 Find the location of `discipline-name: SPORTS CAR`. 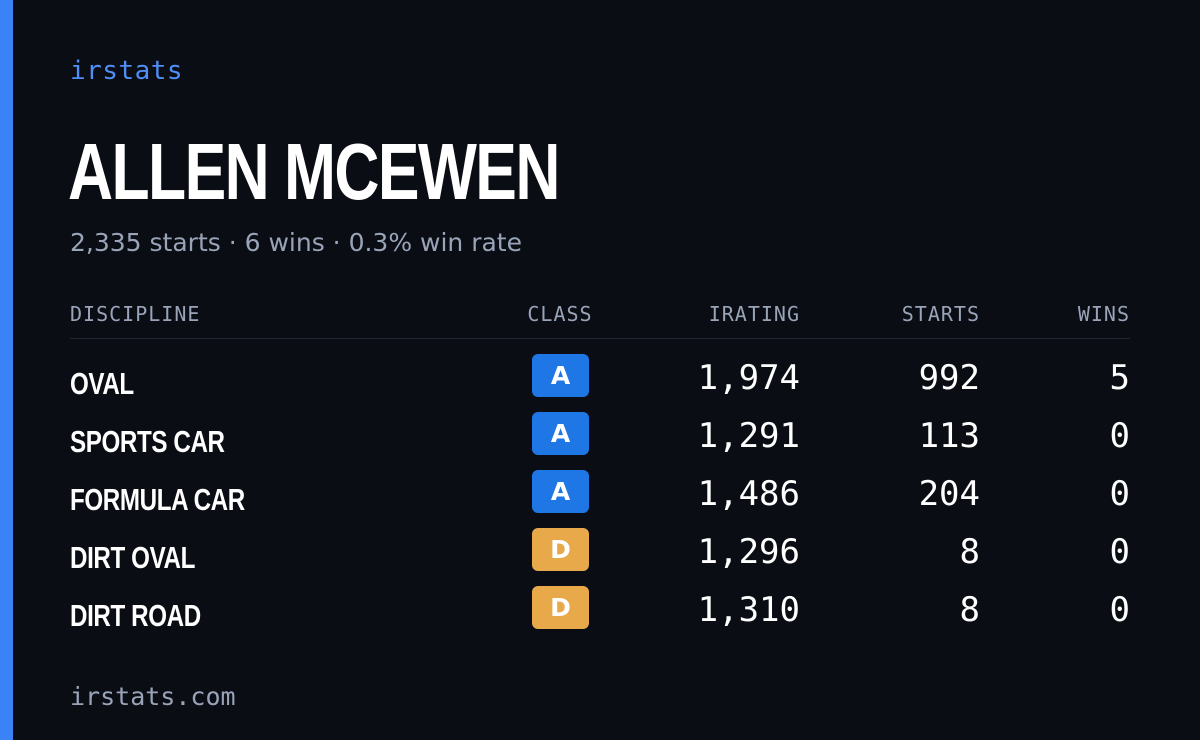

discipline-name: SPORTS CAR is located at coordinates (147, 441).